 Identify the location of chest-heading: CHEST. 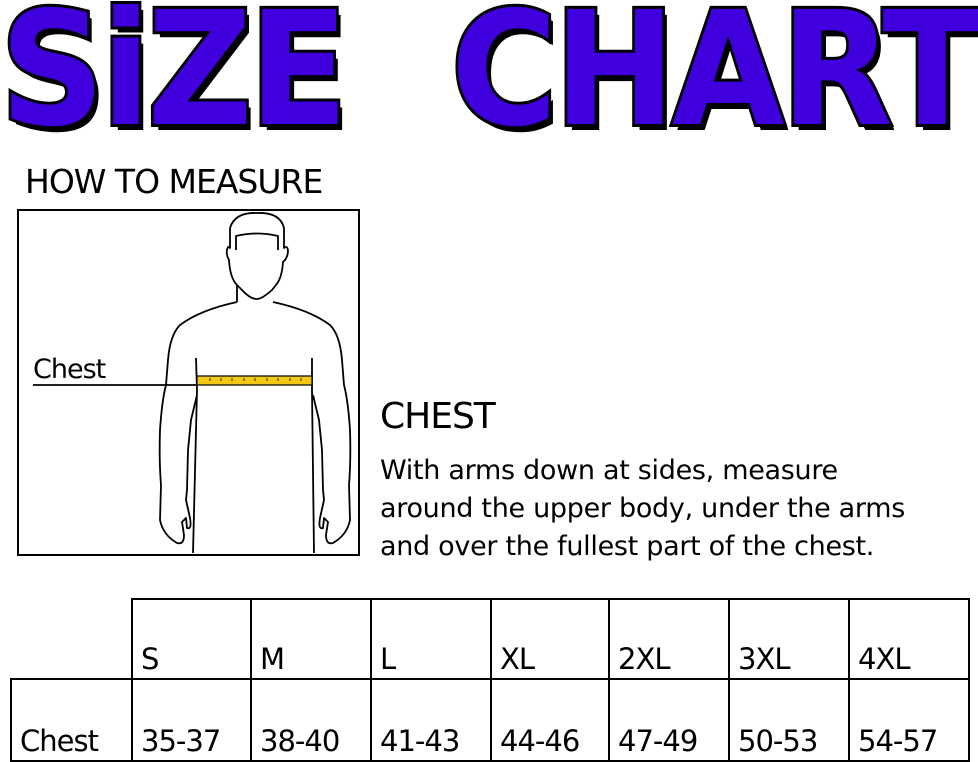
(438, 416).